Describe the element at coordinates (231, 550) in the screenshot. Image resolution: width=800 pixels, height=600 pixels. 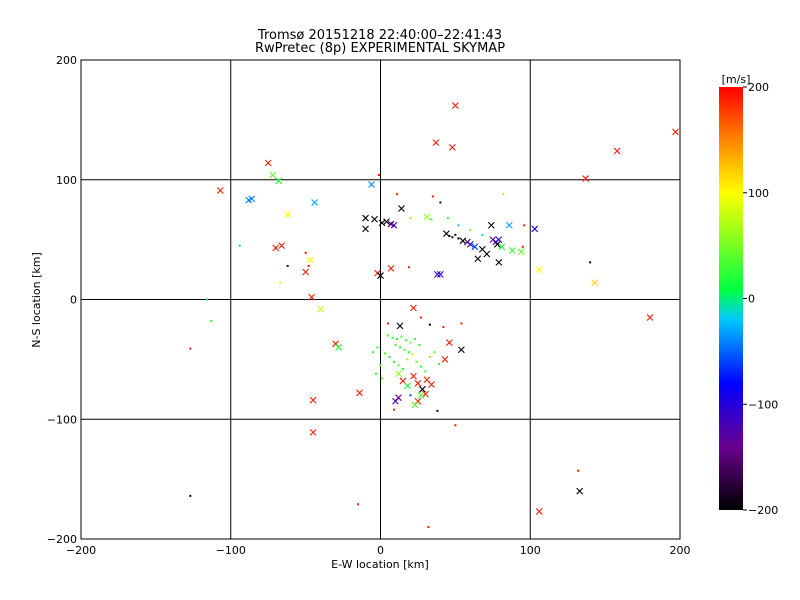
I see `x-tick-label: −100` at that location.